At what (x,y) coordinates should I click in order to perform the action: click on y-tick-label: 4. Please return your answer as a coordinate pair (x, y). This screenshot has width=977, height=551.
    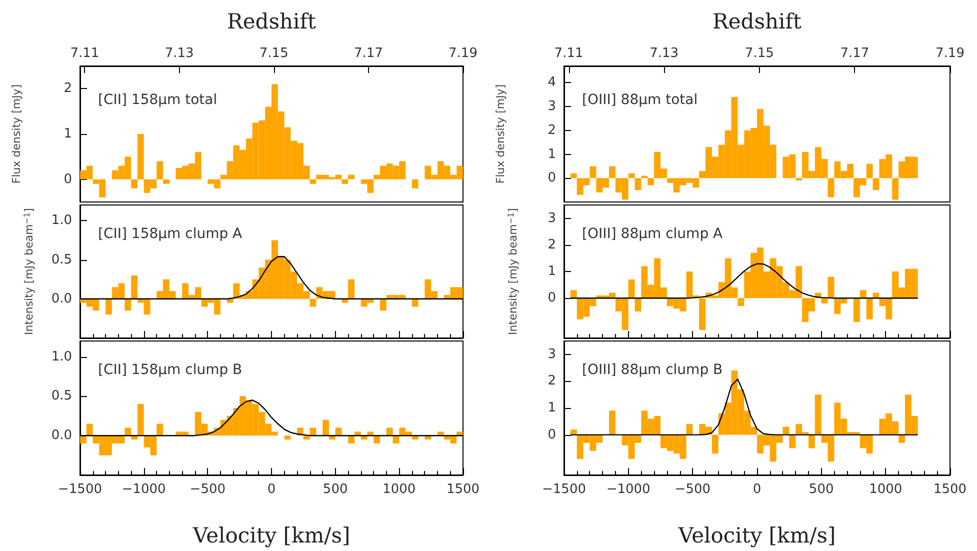
    Looking at the image, I should click on (552, 82).